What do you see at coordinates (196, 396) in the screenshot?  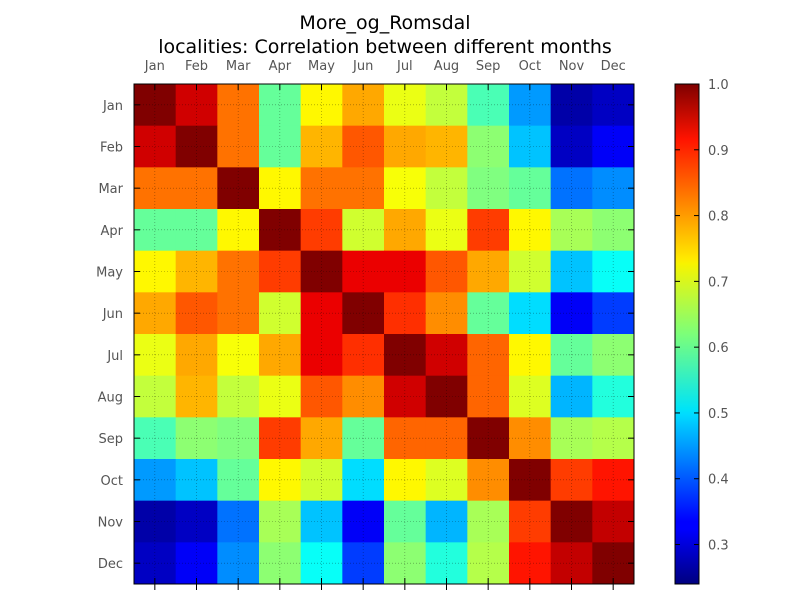 I see `heatmap-cell-aug-feb` at bounding box center [196, 396].